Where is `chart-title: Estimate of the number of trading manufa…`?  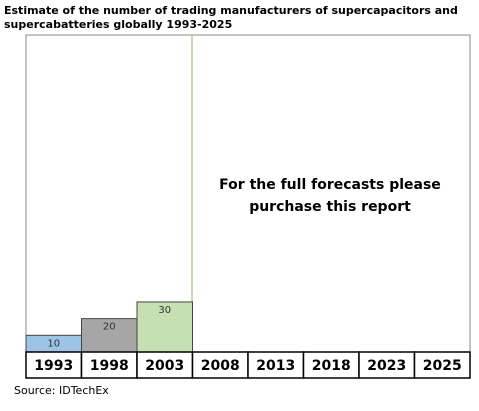 chart-title: Estimate of the number of trading manufa… is located at coordinates (231, 10).